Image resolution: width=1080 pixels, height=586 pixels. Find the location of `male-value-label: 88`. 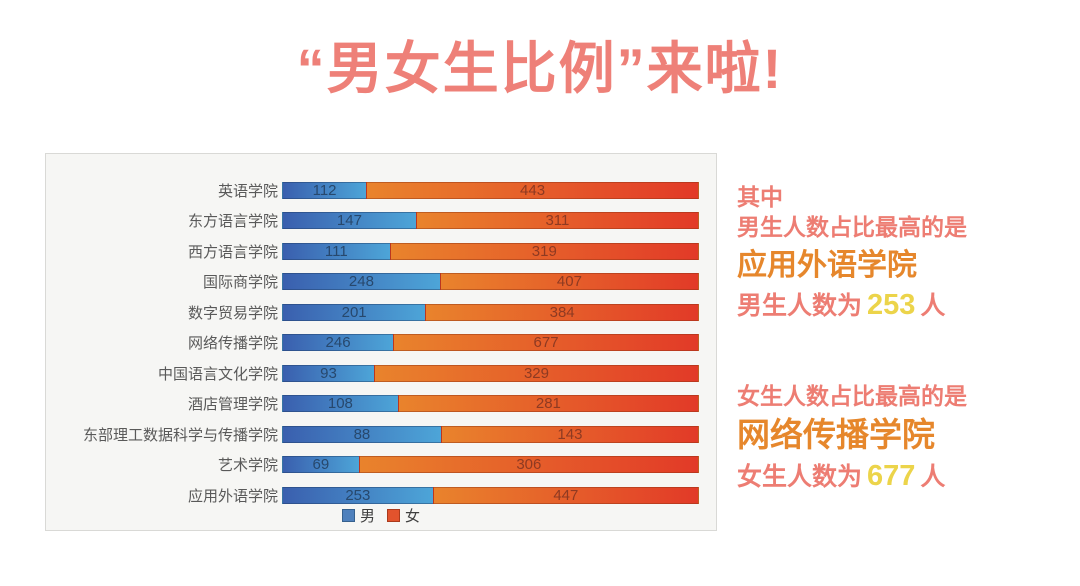

male-value-label: 88 is located at coordinates (362, 434).